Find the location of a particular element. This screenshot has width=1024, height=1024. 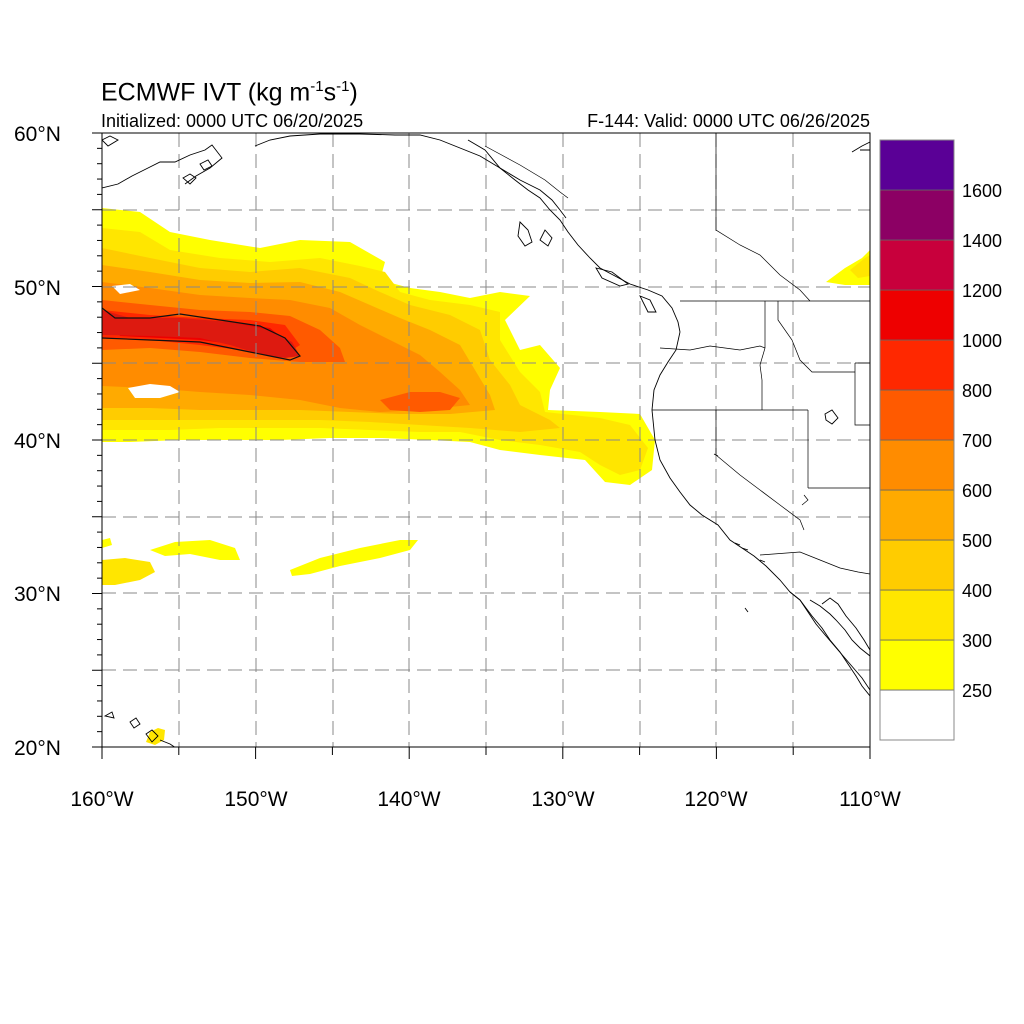

colorbar-label: 1600 is located at coordinates (982, 191).